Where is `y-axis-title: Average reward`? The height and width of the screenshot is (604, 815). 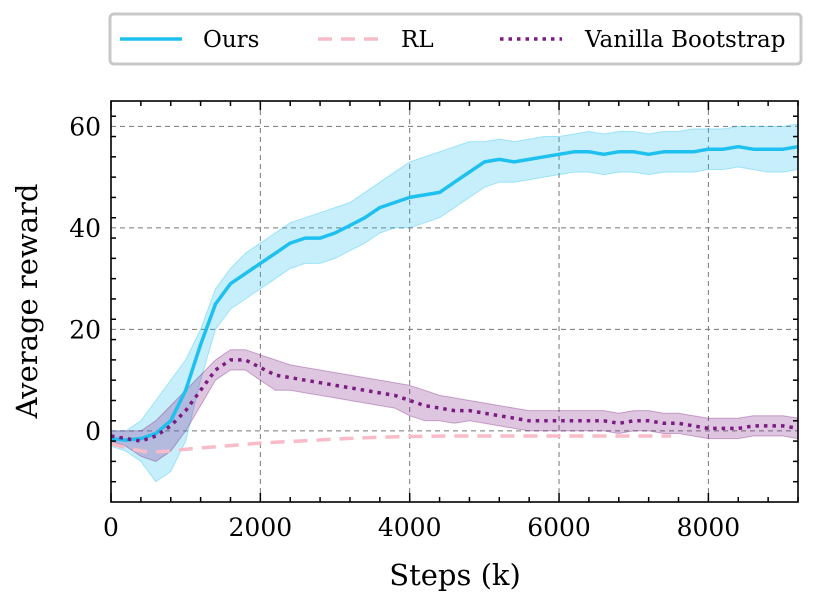 y-axis-title: Average reward is located at coordinates (27, 302).